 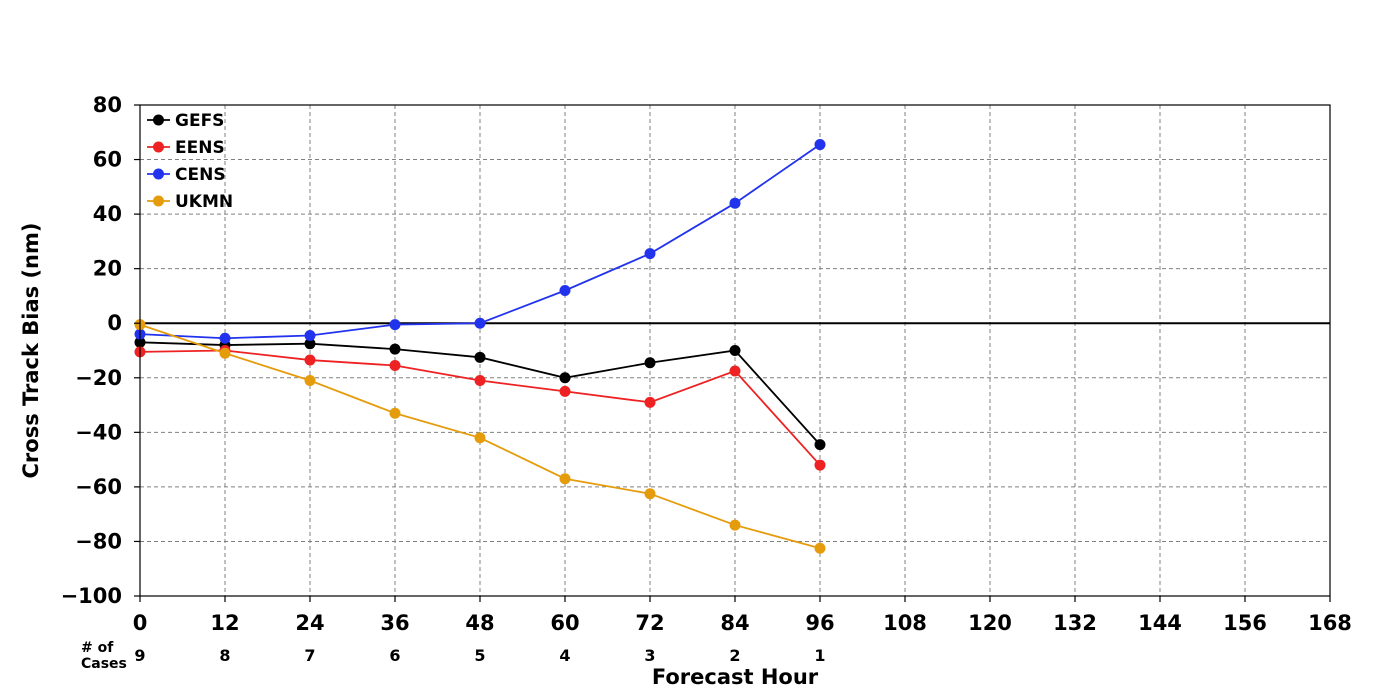 I want to click on legend-label: UKMN, so click(x=204, y=202).